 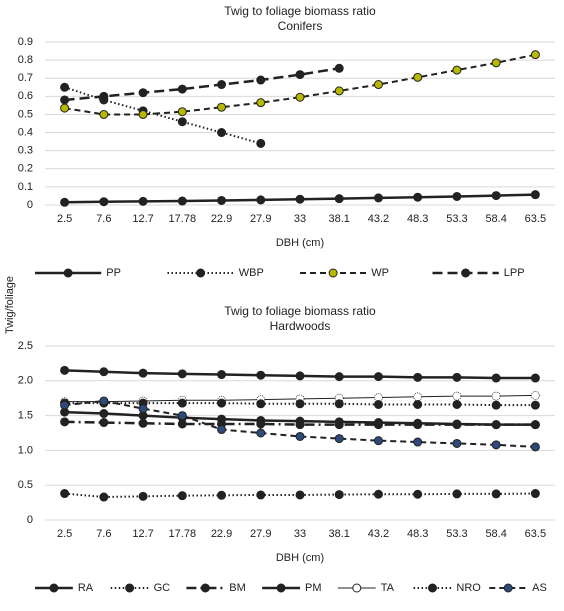 What do you see at coordinates (25, 151) in the screenshot?
I see `y-tick-label: 0.3` at bounding box center [25, 151].